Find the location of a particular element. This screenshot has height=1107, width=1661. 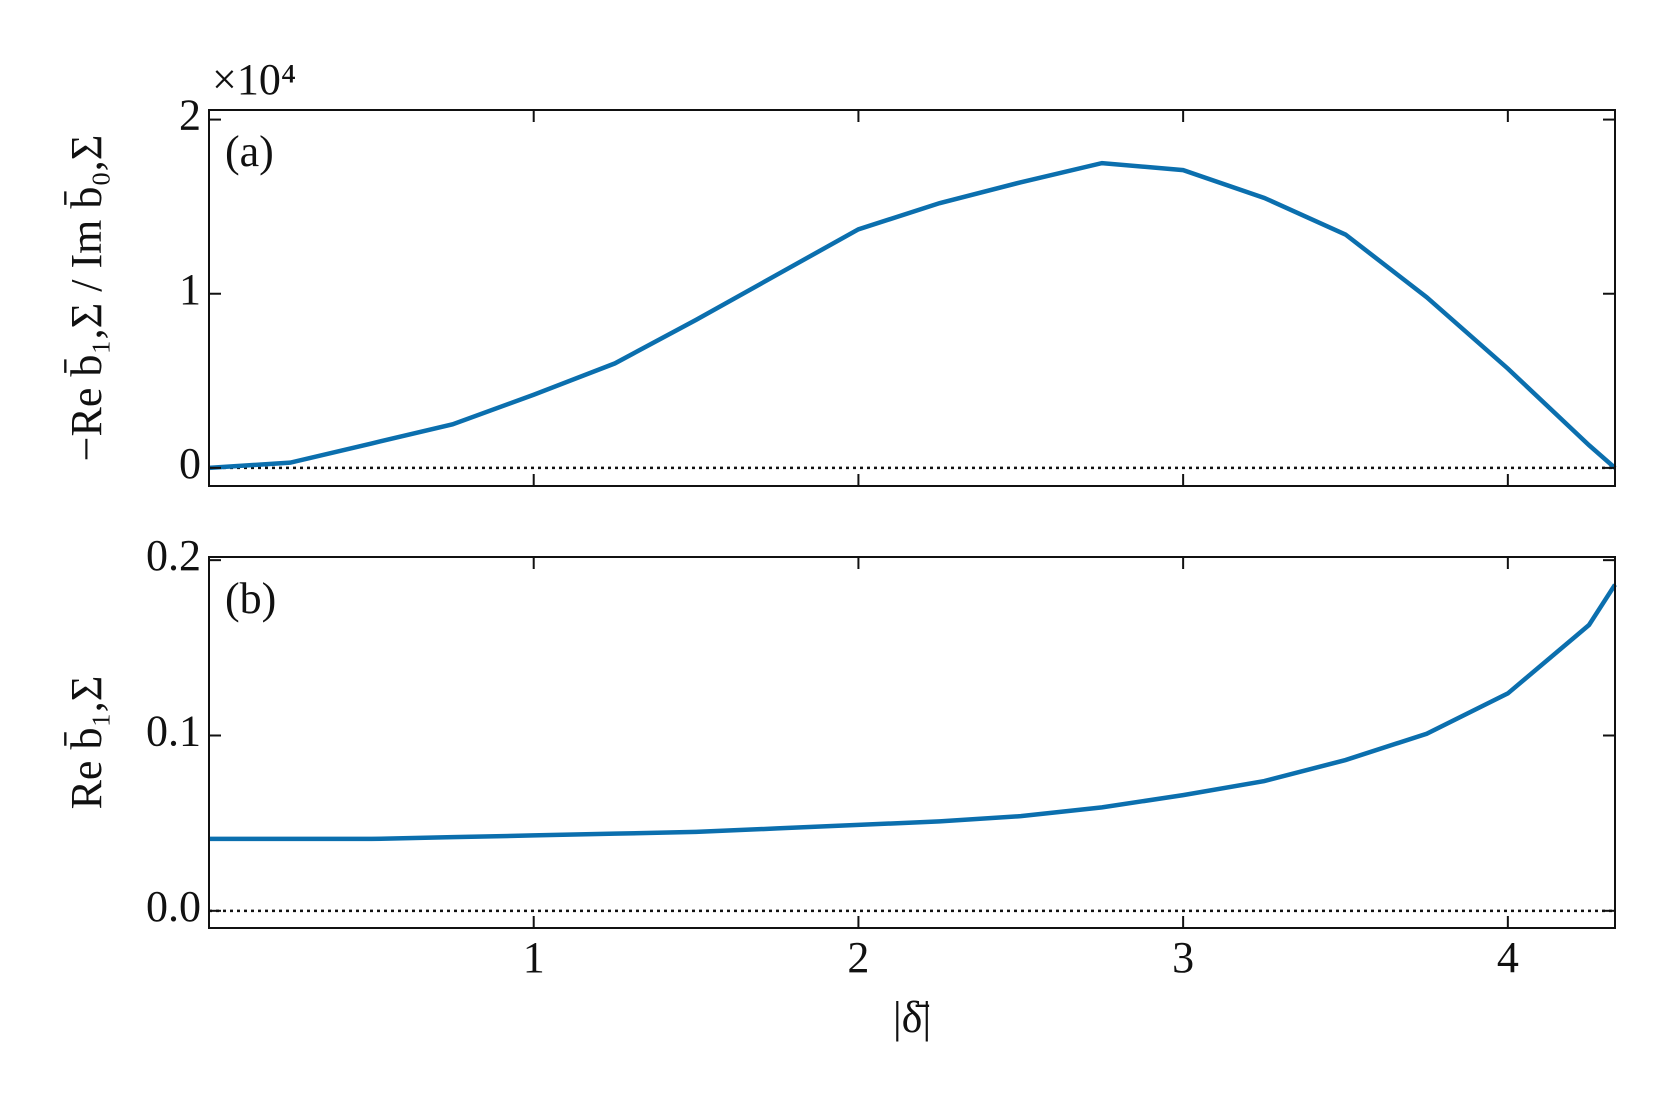

y-tick-label: 0.0 is located at coordinates (173, 906).